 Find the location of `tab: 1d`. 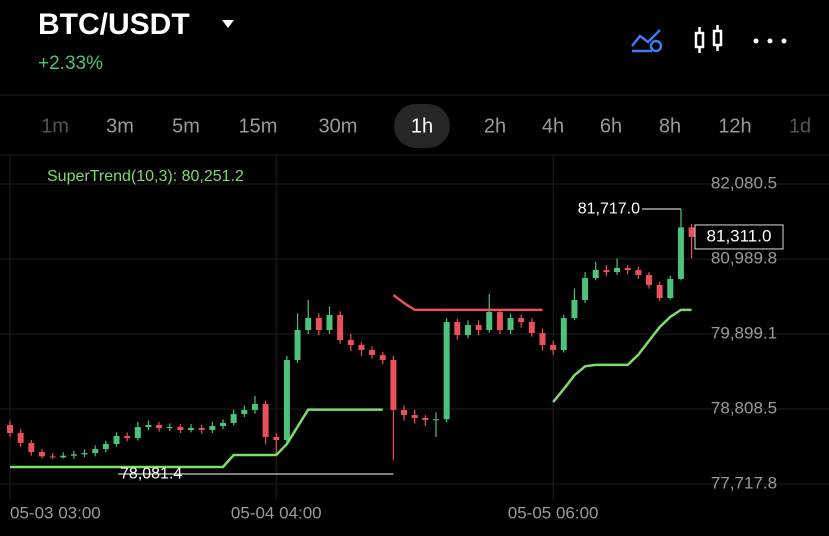

tab: 1d is located at coordinates (800, 126).